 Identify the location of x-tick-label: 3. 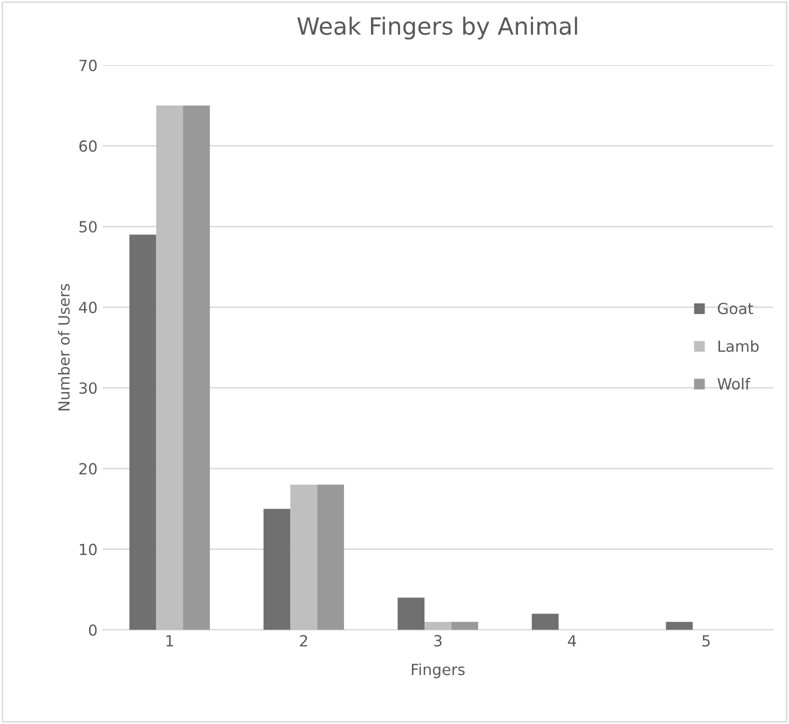
(438, 641).